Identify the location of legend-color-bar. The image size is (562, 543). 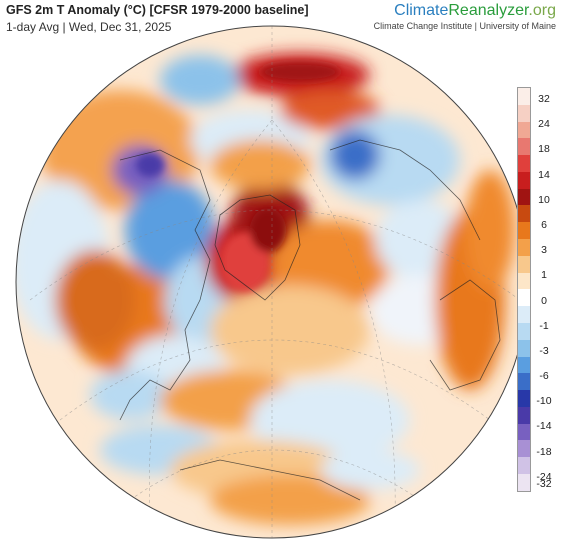
(524, 289).